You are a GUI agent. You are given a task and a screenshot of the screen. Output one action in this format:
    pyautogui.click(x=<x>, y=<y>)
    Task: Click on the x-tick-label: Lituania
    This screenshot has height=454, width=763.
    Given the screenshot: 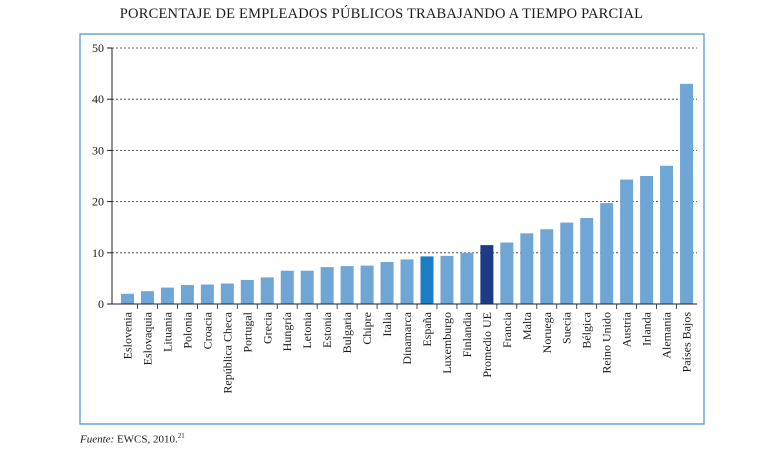 What is the action you would take?
    pyautogui.click(x=167, y=331)
    